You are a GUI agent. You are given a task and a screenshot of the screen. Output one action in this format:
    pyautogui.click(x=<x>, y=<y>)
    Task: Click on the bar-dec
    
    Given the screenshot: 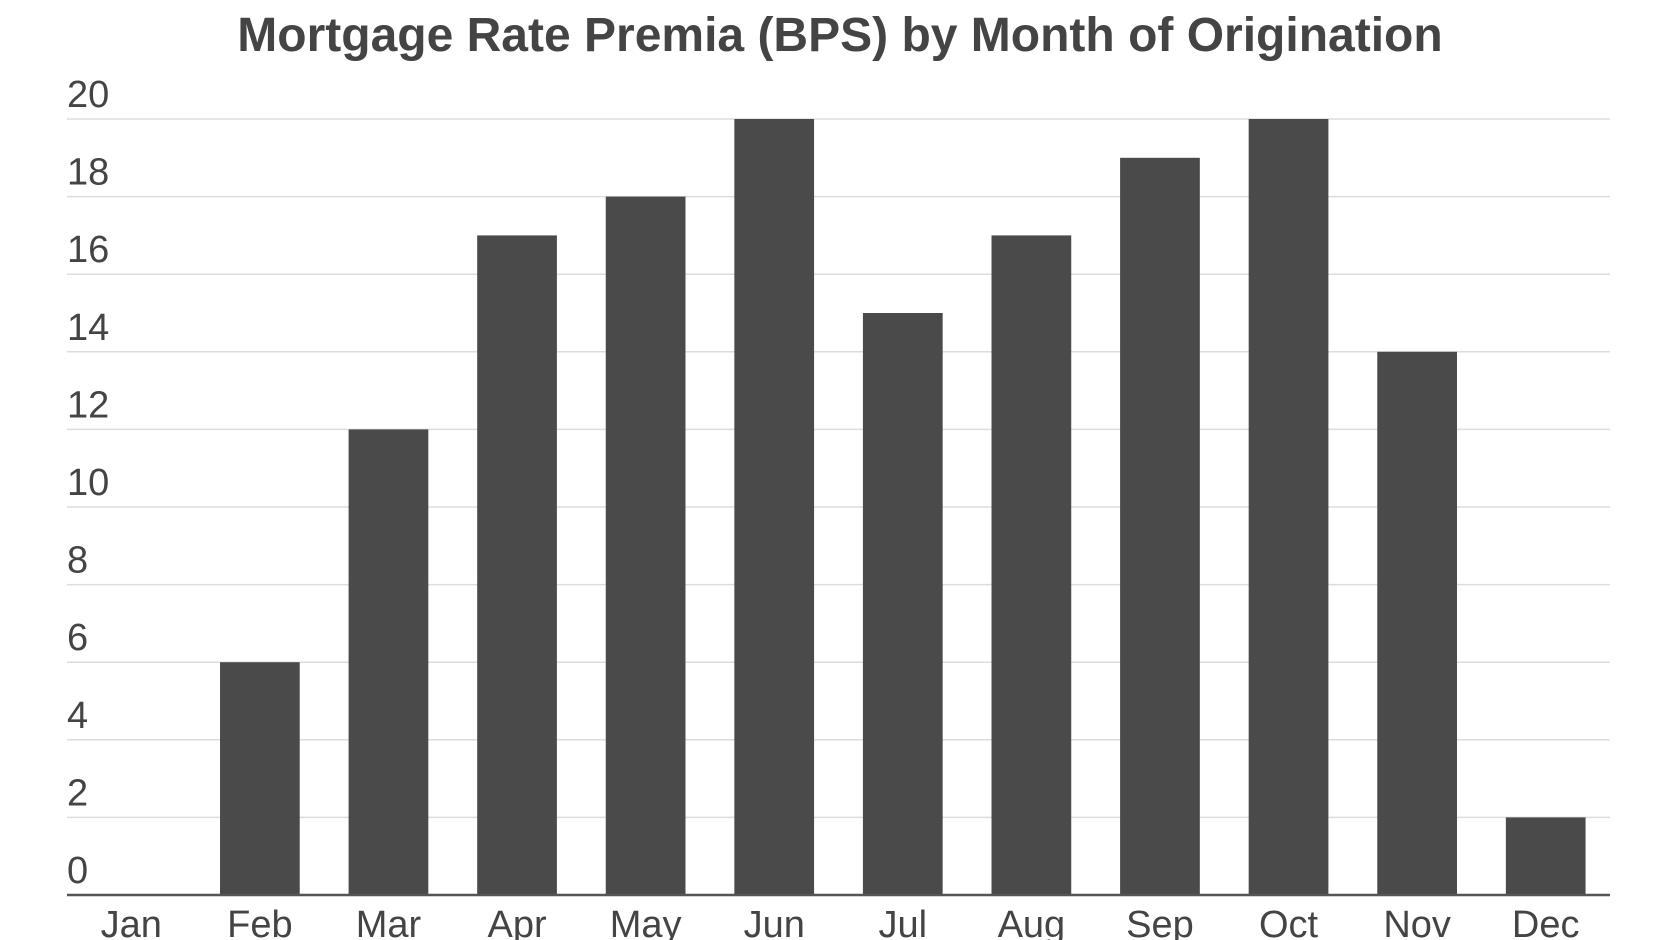 What is the action you would take?
    pyautogui.click(x=1545, y=856)
    